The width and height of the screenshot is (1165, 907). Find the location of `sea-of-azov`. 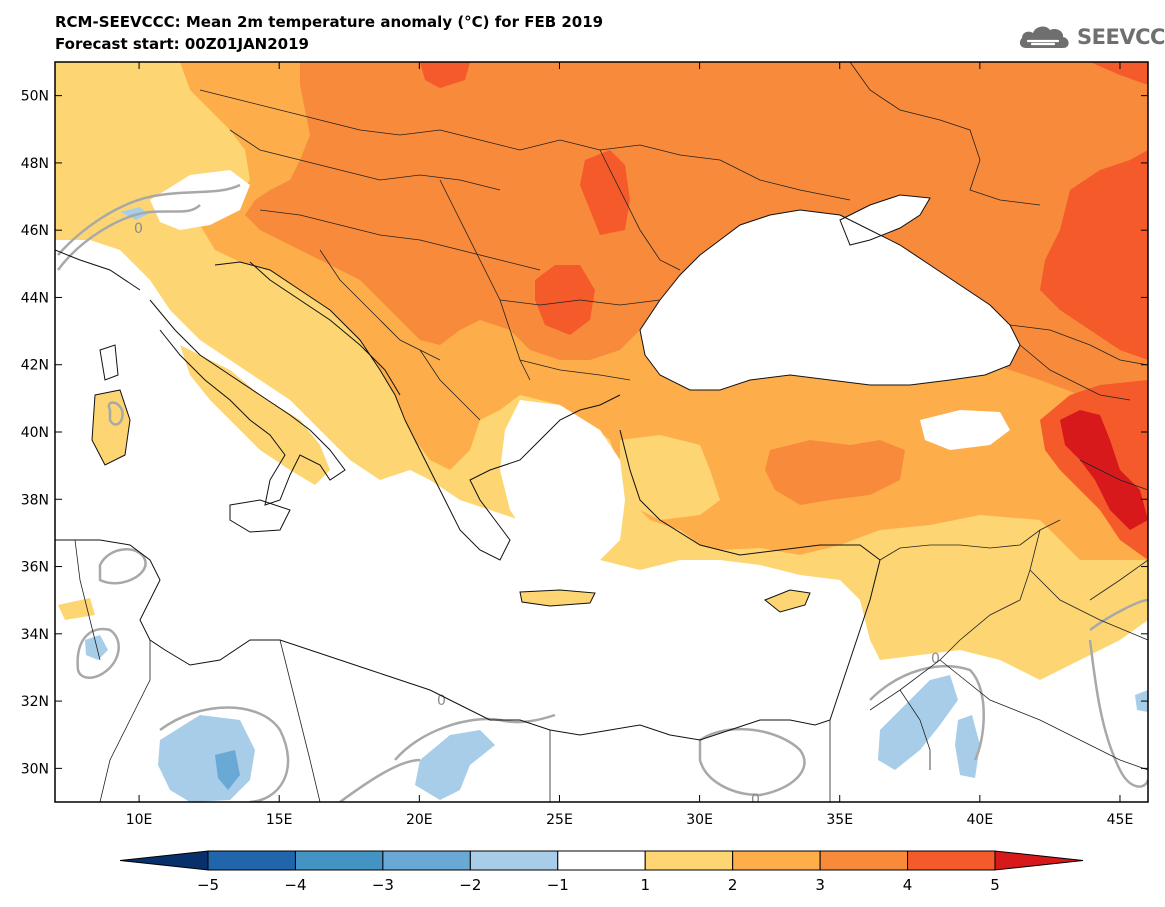

sea-of-azov is located at coordinates (885, 220).